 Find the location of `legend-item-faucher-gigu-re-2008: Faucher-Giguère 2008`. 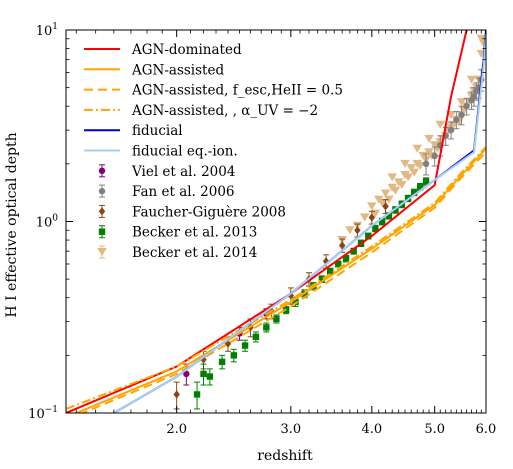

legend-item-faucher-gigu-re-2008: Faucher-Giguère 2008 is located at coordinates (192, 212).